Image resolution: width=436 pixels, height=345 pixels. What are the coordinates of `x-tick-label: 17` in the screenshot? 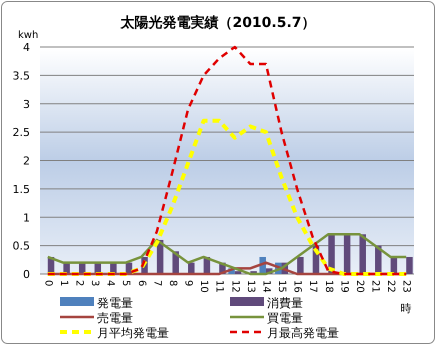 It's located at (312, 286).